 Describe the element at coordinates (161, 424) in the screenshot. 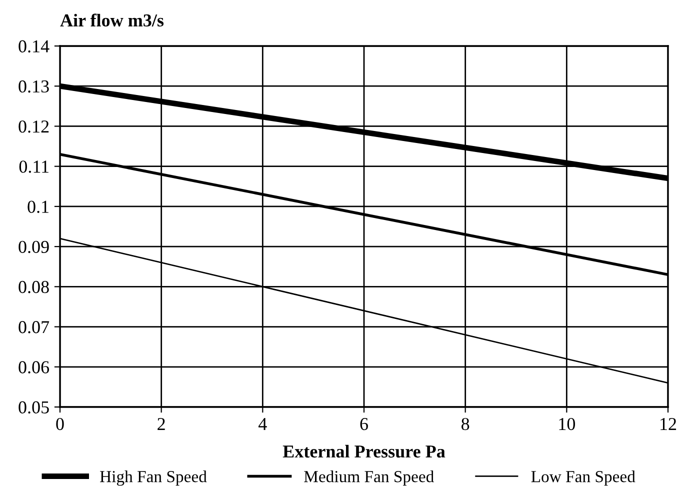

I see `x-tick-label: 2` at that location.